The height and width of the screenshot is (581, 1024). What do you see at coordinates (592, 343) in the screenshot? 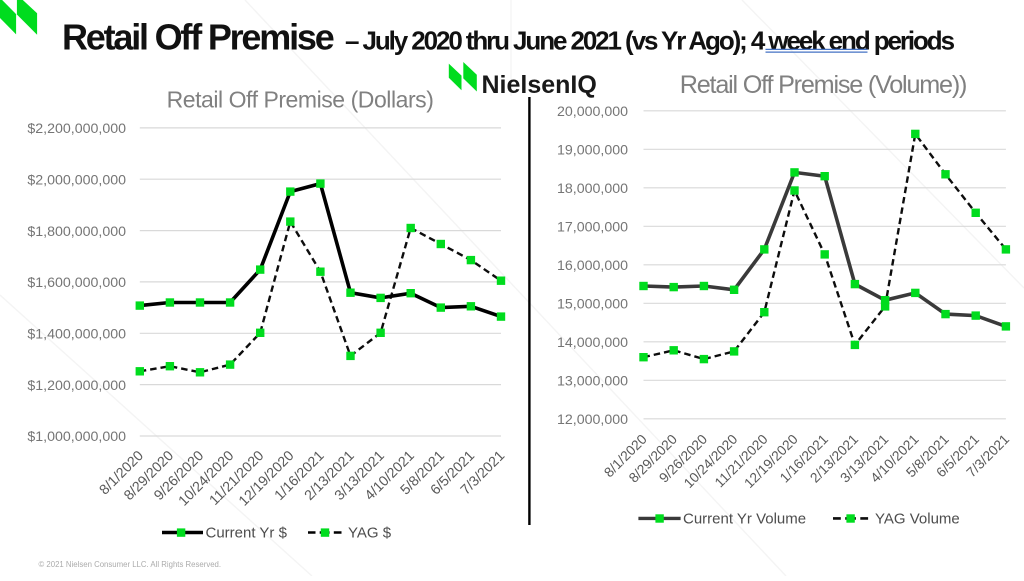
I see `svg-text: 14,000,000` at bounding box center [592, 343].